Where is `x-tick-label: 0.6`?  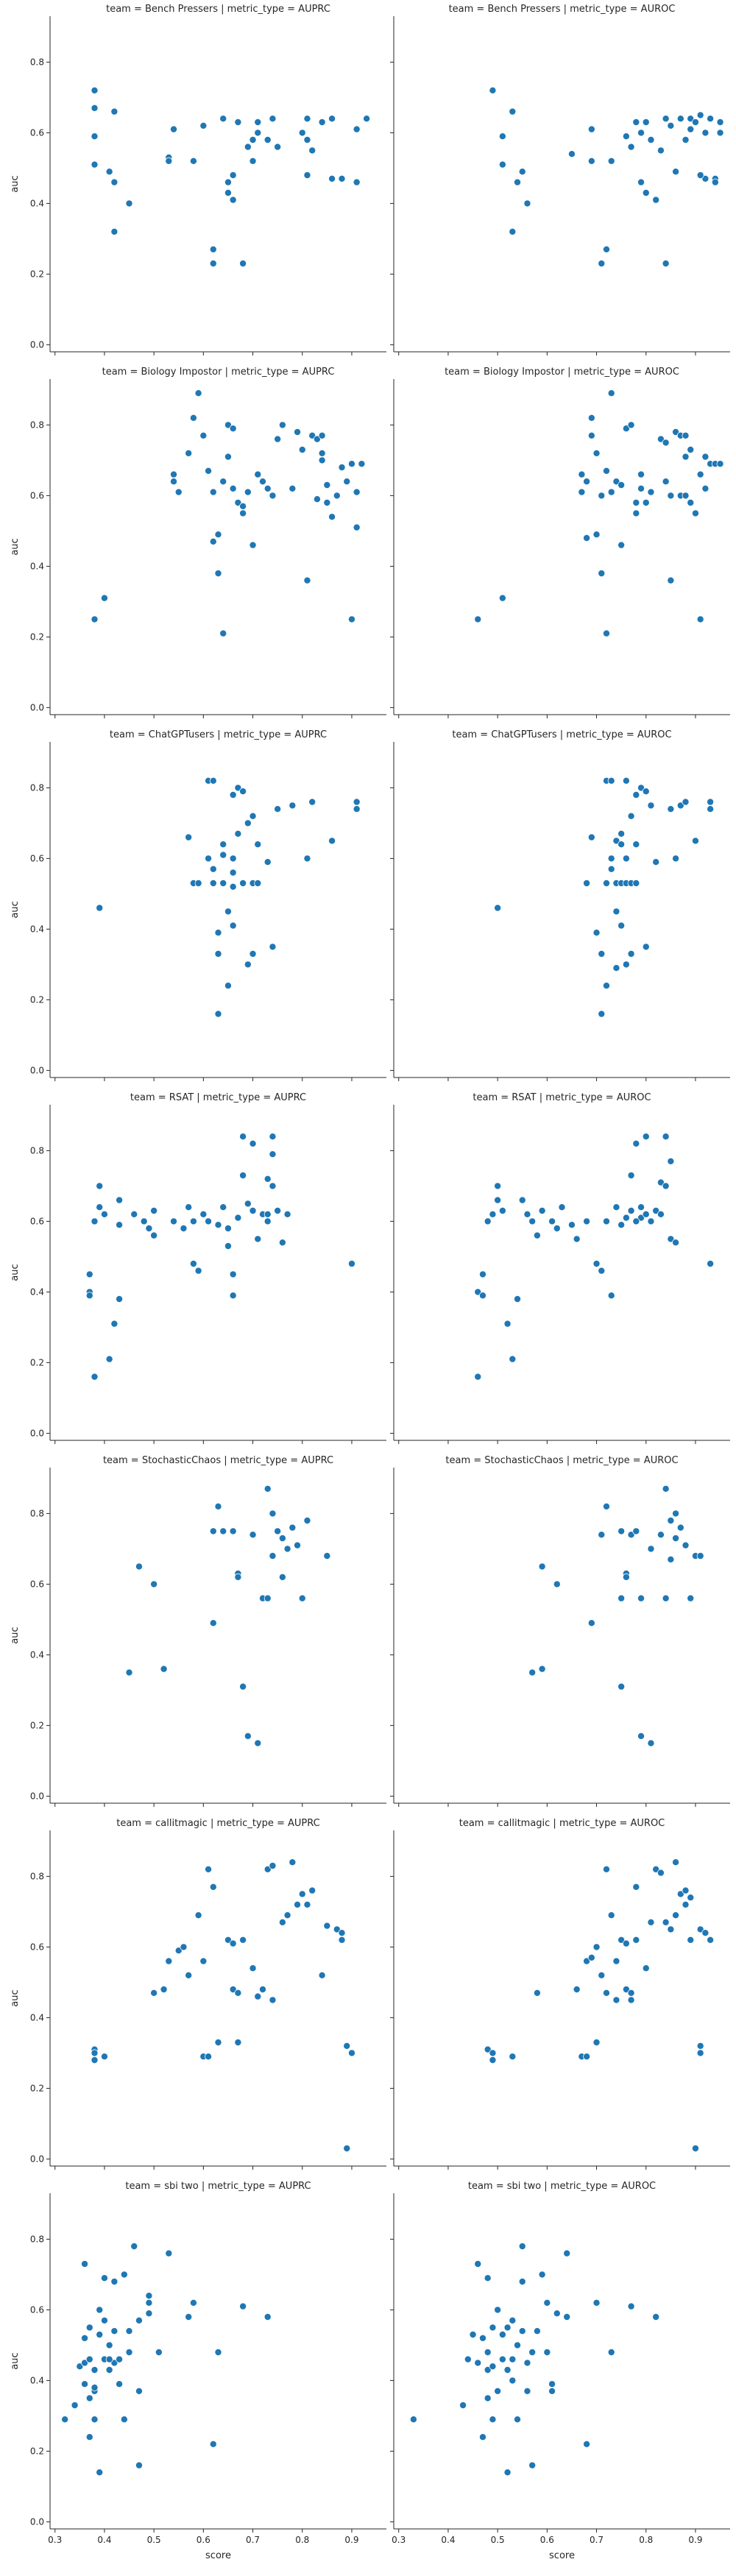
x-tick-label: 0.6 is located at coordinates (203, 2540).